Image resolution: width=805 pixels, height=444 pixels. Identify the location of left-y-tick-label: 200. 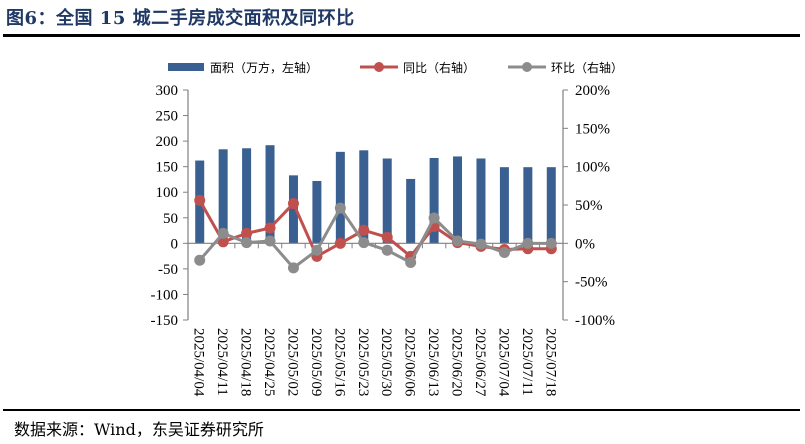
(167, 142).